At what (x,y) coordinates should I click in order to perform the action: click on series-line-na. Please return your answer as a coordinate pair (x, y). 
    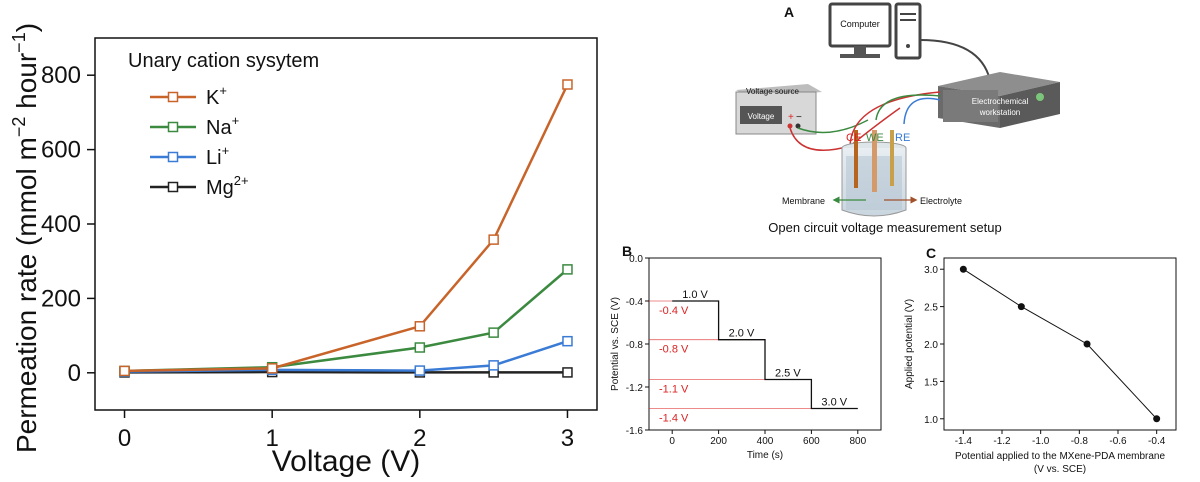
    Looking at the image, I should click on (346, 320).